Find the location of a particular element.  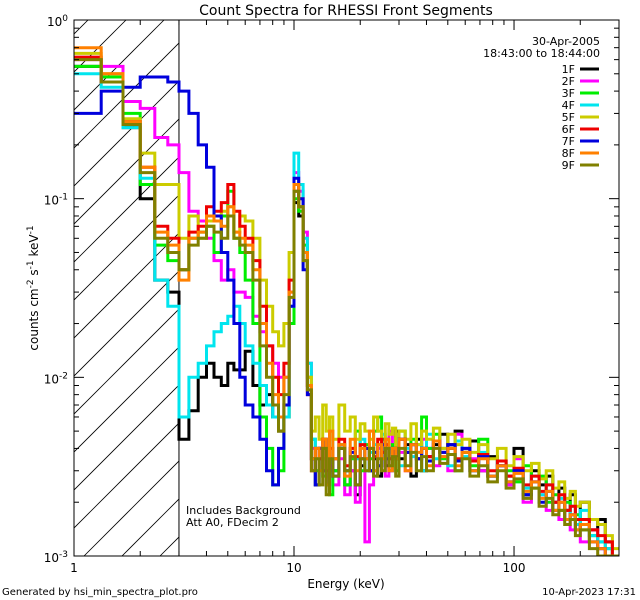

hatched-region is located at coordinates (127, 288).